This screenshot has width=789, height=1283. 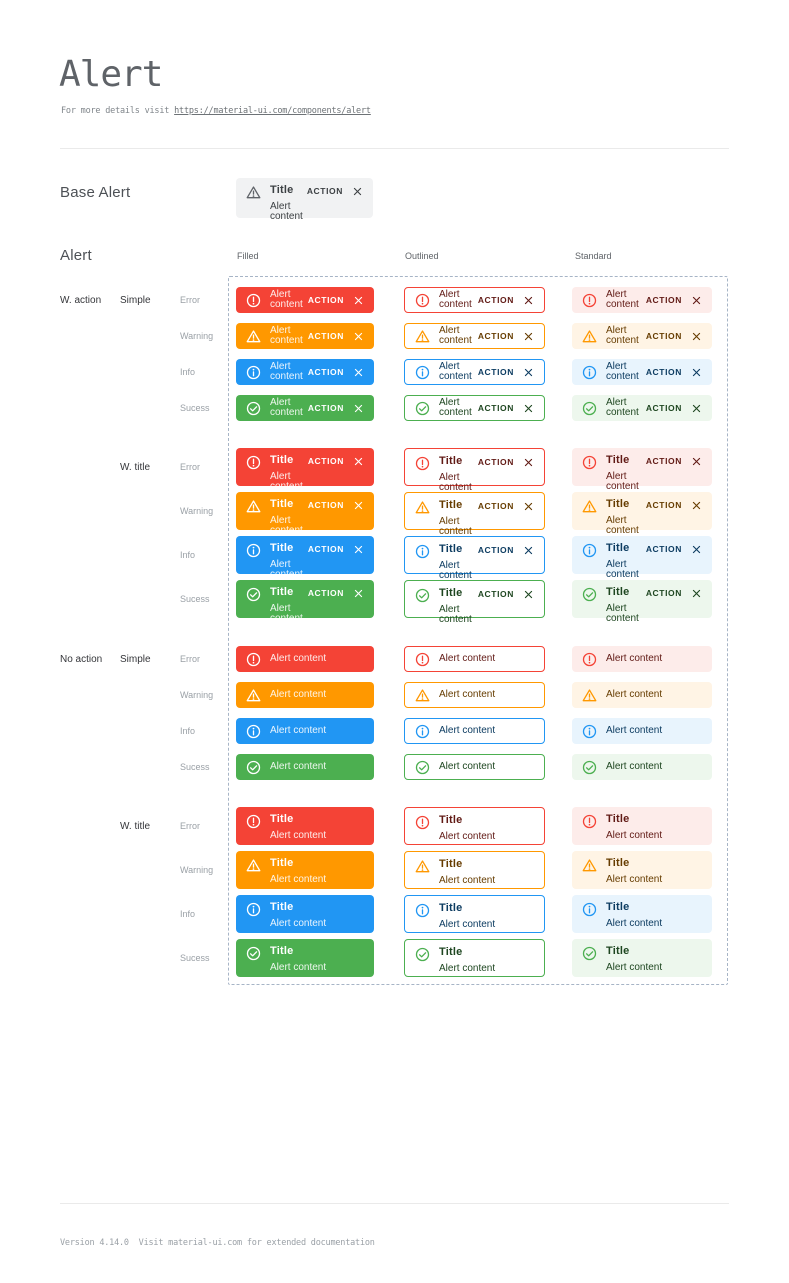 What do you see at coordinates (474, 659) in the screenshot?
I see `alert-outlined-error: Alert content` at bounding box center [474, 659].